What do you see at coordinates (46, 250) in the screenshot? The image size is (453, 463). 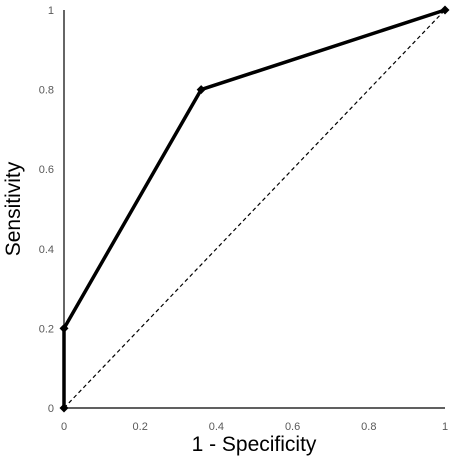 I see `y-tick-label: 0.4` at bounding box center [46, 250].